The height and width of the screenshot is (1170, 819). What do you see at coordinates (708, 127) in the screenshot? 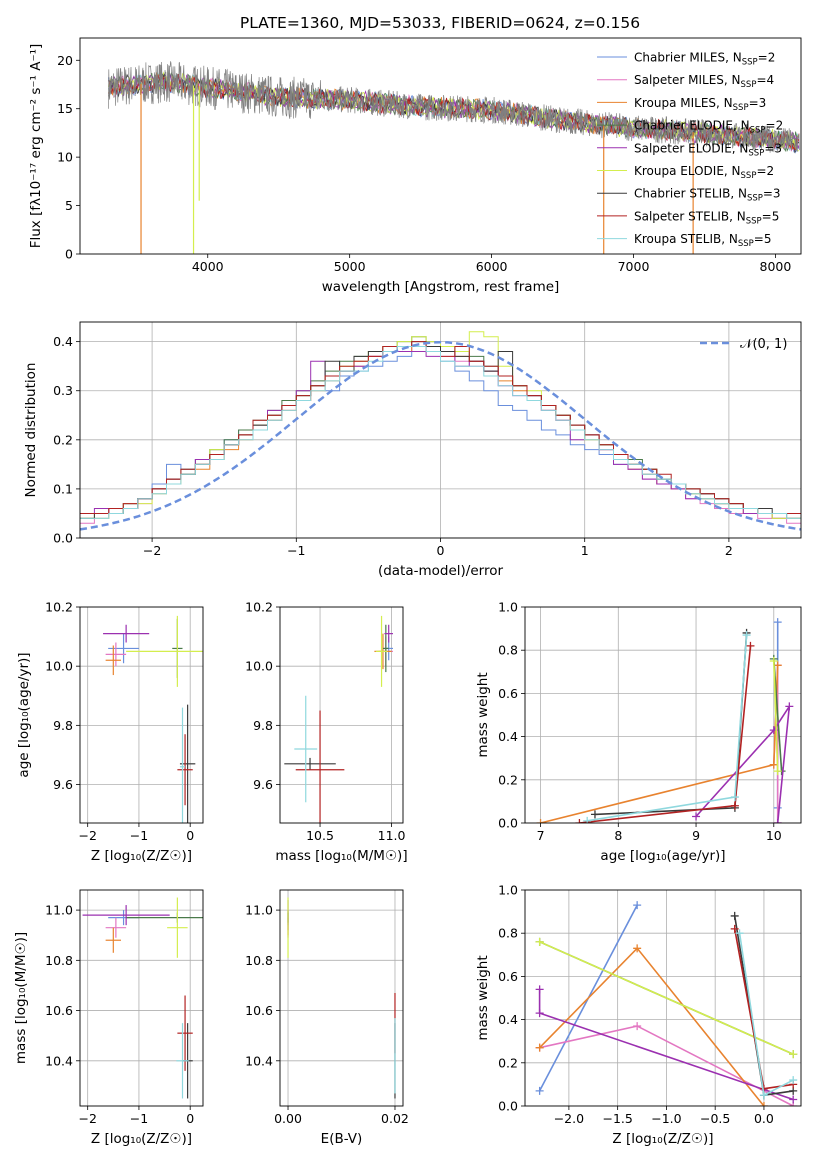
I see `legend-label: Chabrier ELODIE, NSSP=2` at bounding box center [708, 127].